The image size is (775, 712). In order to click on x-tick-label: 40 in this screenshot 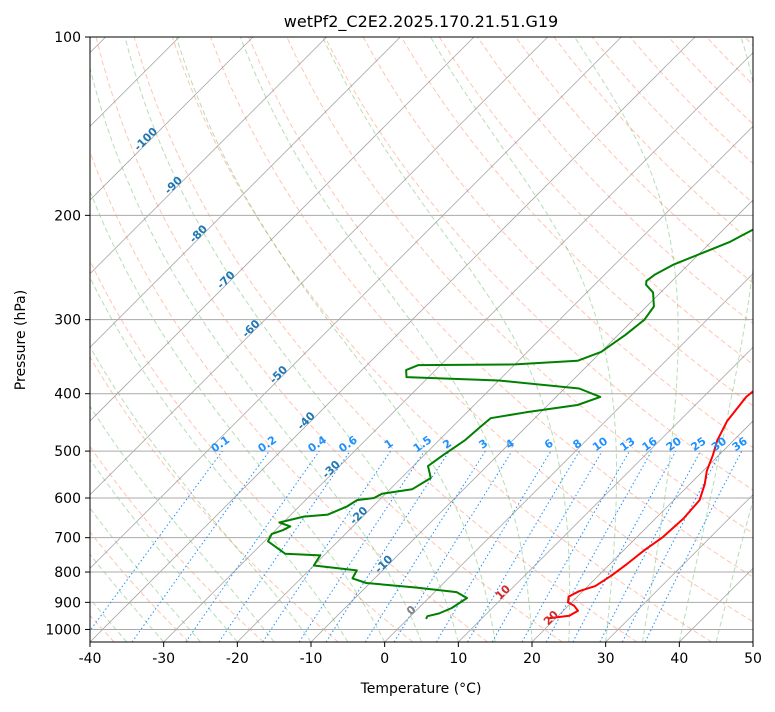, I will do `click(679, 659)`.